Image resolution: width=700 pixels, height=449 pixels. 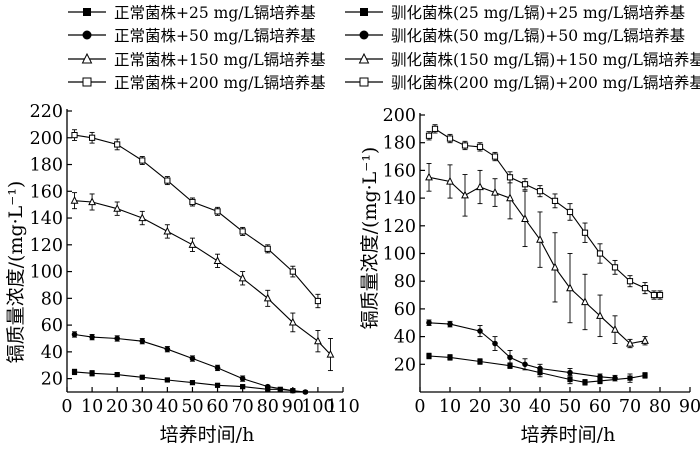 What do you see at coordinates (46, 112) in the screenshot?
I see `y-tick-label: 220` at bounding box center [46, 112].